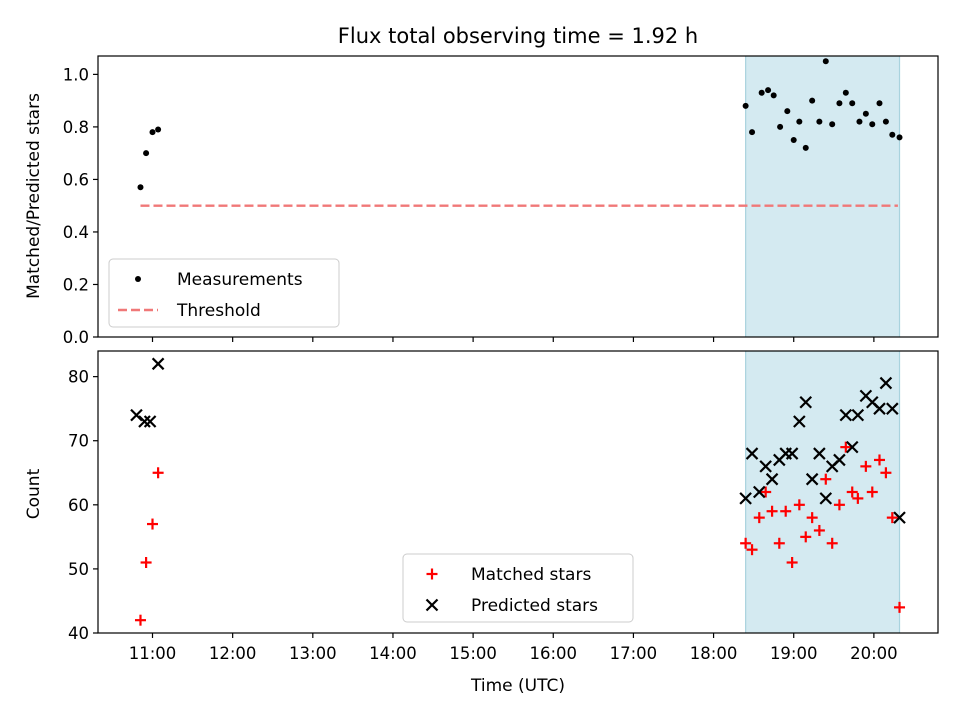 Image resolution: width=960 pixels, height=720 pixels. Describe the element at coordinates (534, 606) in the screenshot. I see `legend-label: Predicted stars` at that location.